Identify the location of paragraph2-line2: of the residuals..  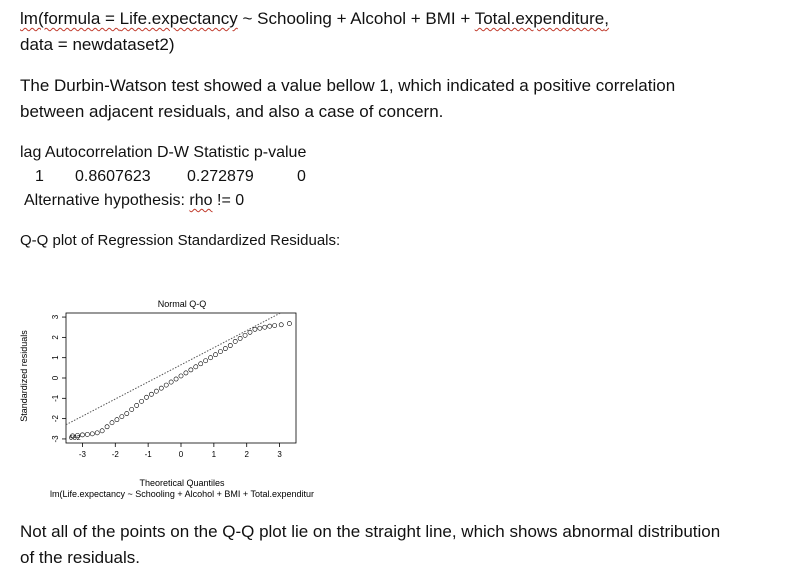
(80, 557).